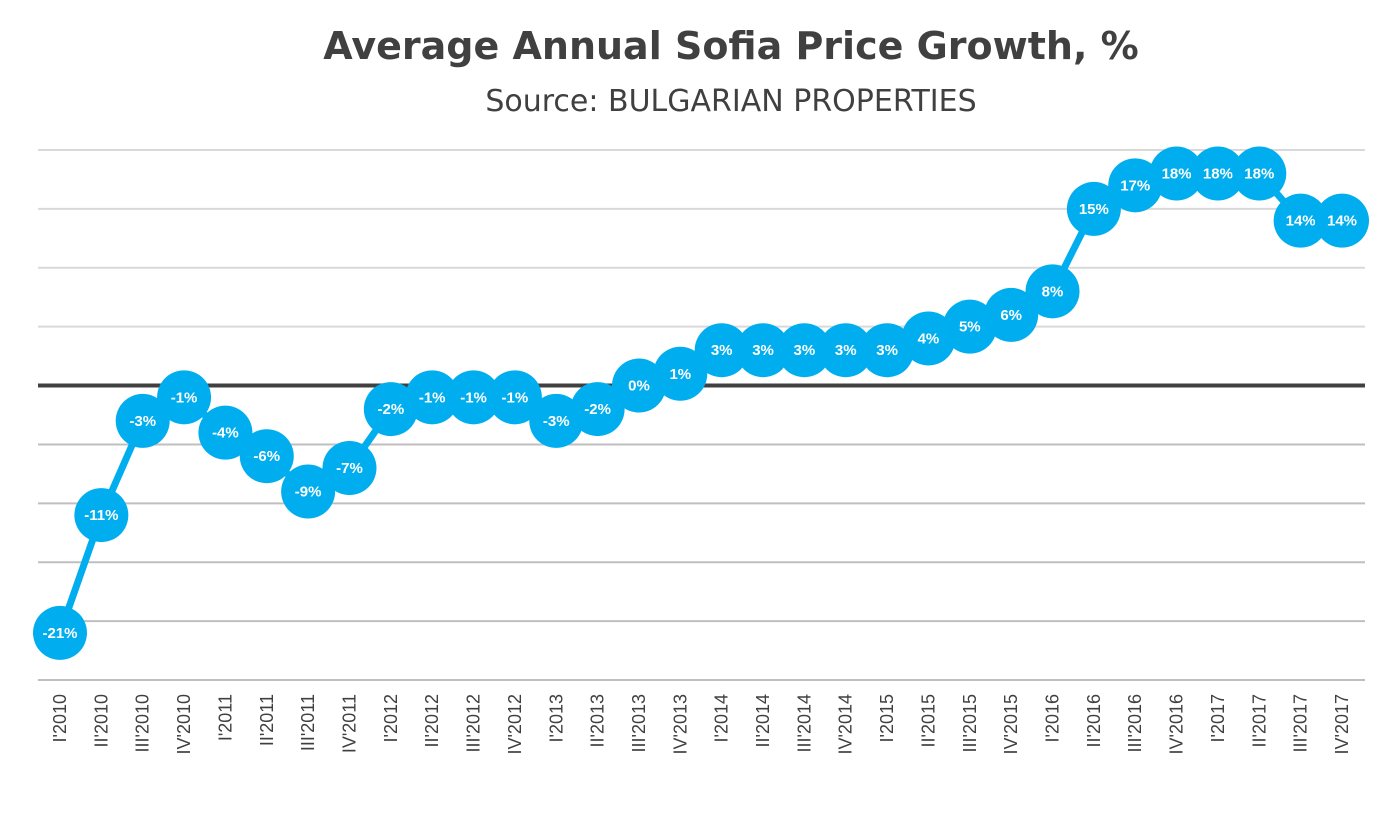 The width and height of the screenshot is (1379, 816). What do you see at coordinates (731, 46) in the screenshot?
I see `chart-title: Average Annual Sofia Price Growth, %` at bounding box center [731, 46].